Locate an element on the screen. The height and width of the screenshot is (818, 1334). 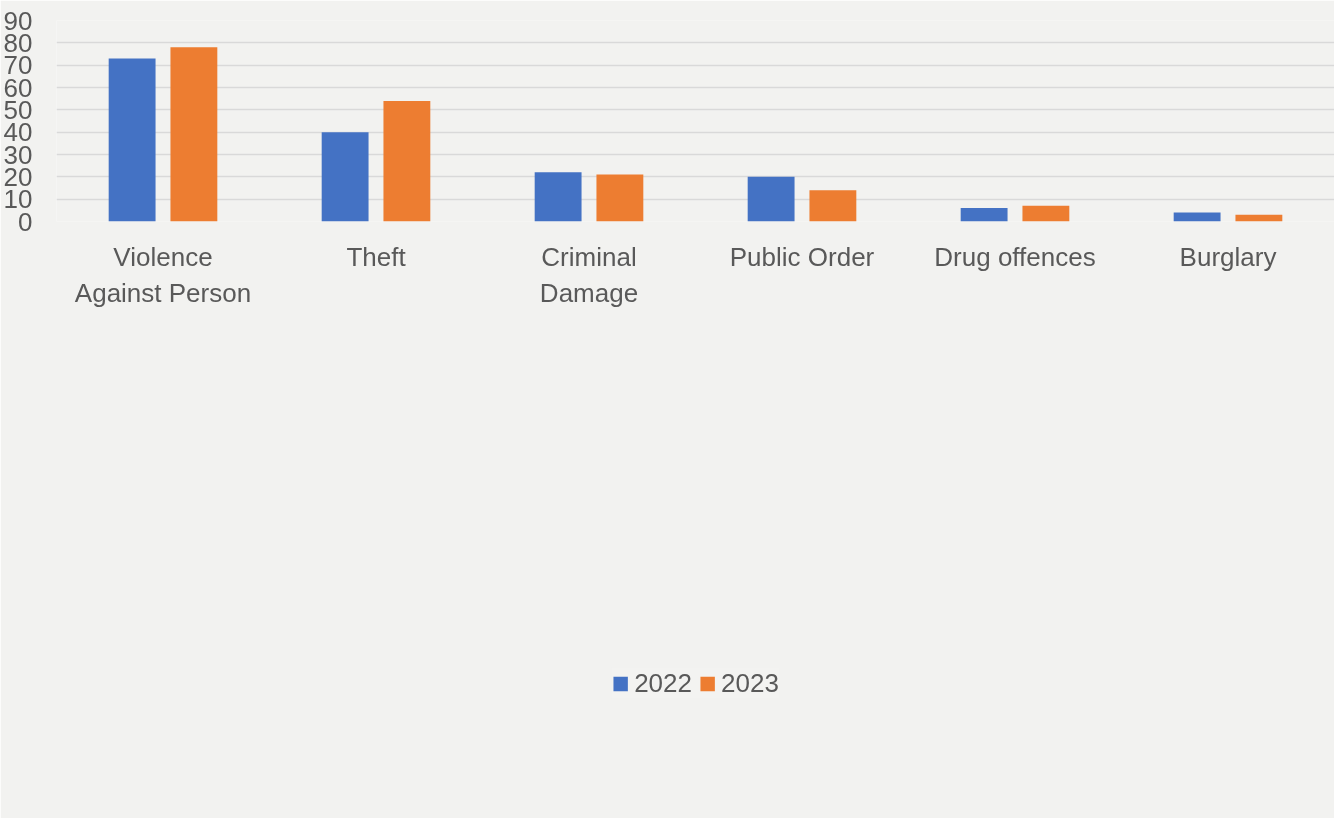
x-tick-label: Criminal Damage is located at coordinates (589, 274).